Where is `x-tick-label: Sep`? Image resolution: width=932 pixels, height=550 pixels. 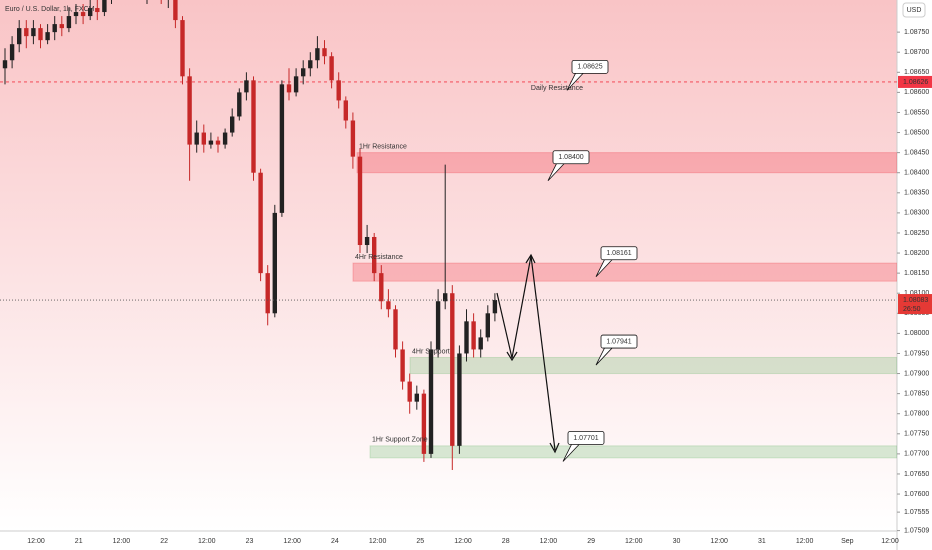 x-tick-label: Sep is located at coordinates (847, 541).